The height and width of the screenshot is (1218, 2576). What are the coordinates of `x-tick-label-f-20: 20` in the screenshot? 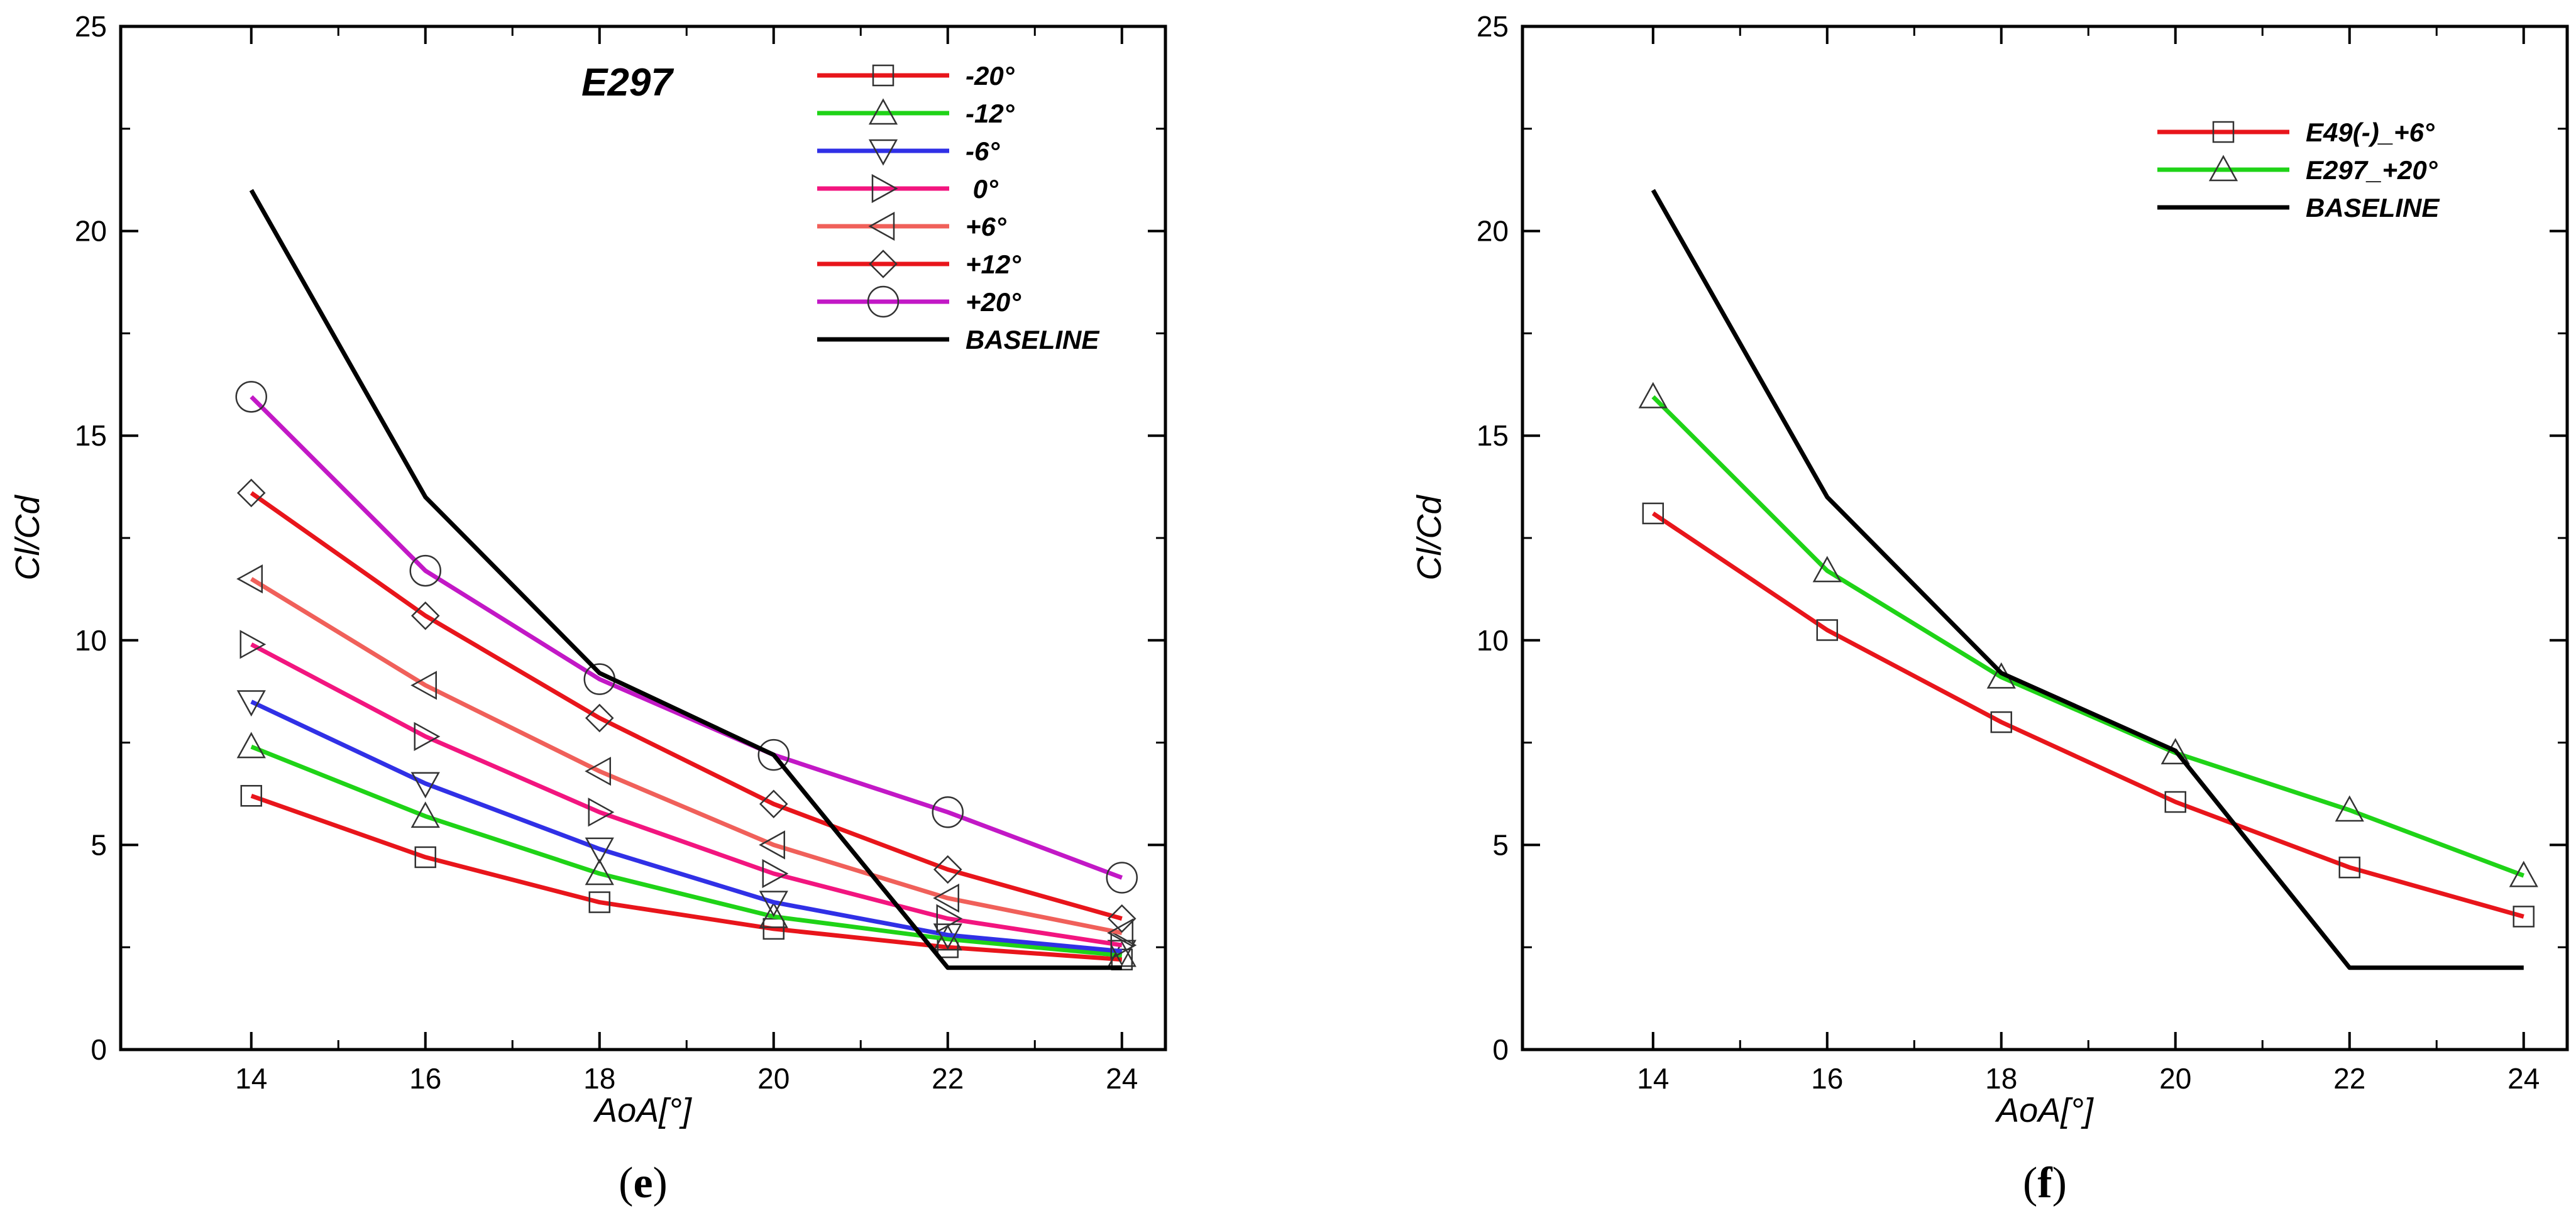 It's located at (2175, 1078).